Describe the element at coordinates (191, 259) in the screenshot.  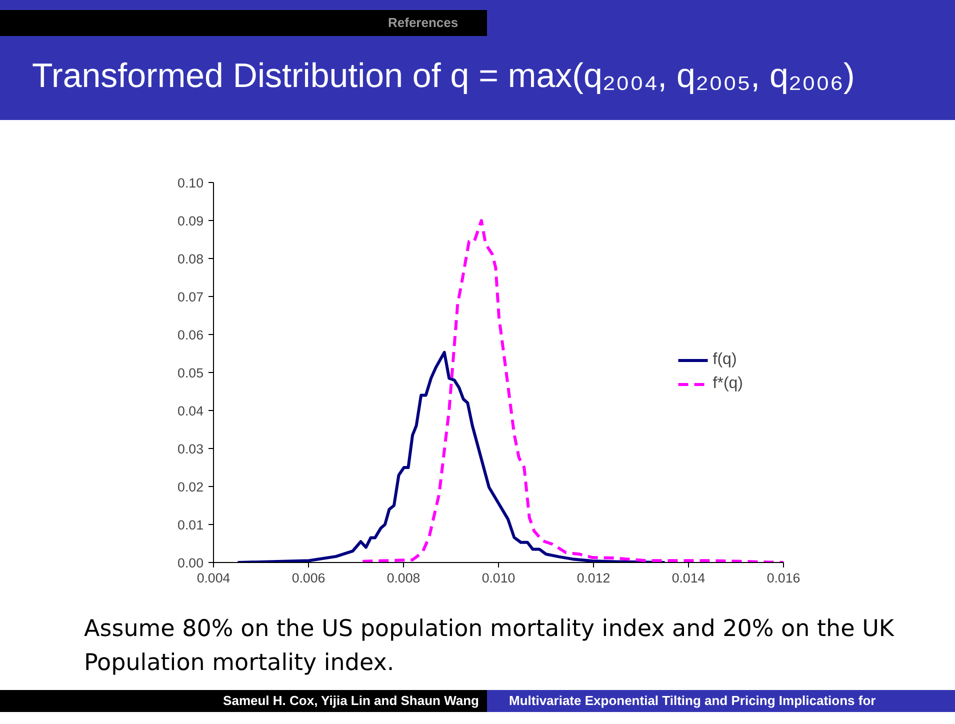
I see `y-tick-label: 0.08` at that location.